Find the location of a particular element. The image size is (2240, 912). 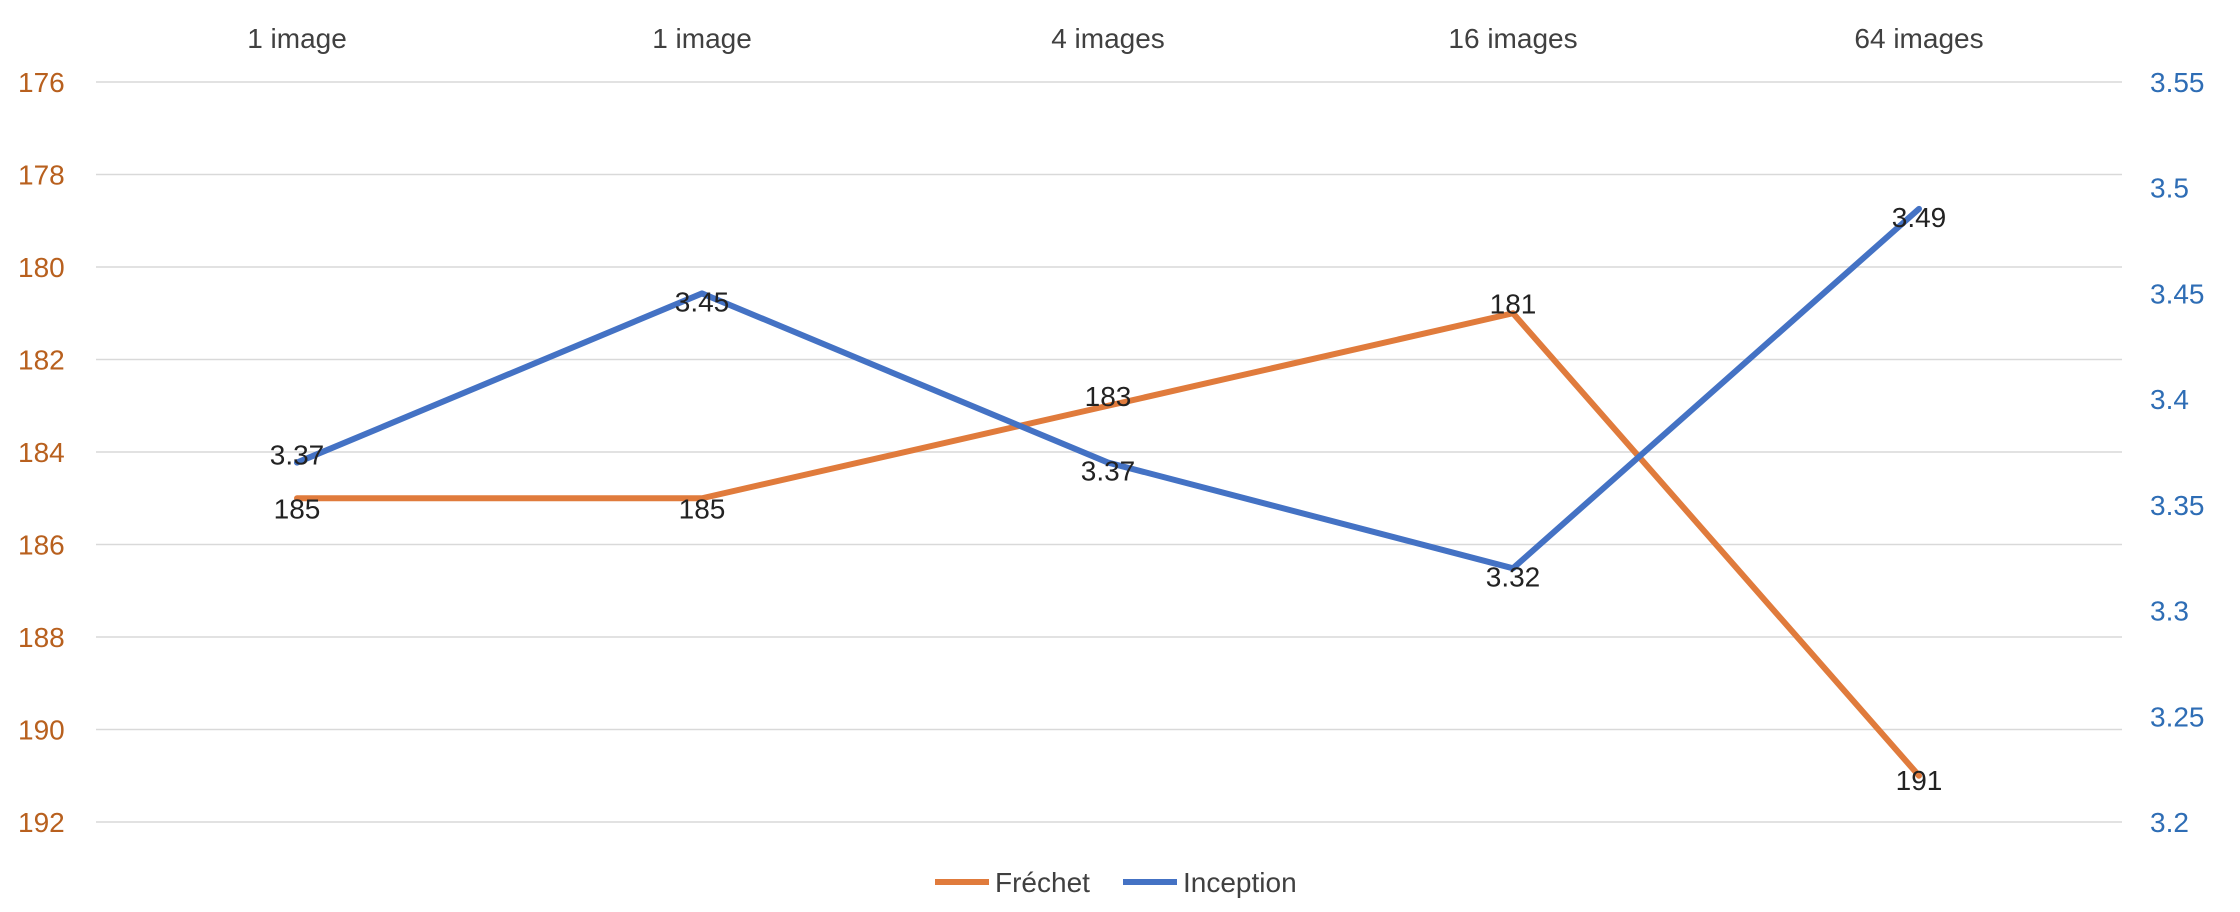

left-y-tick-label: 176 is located at coordinates (41, 82).